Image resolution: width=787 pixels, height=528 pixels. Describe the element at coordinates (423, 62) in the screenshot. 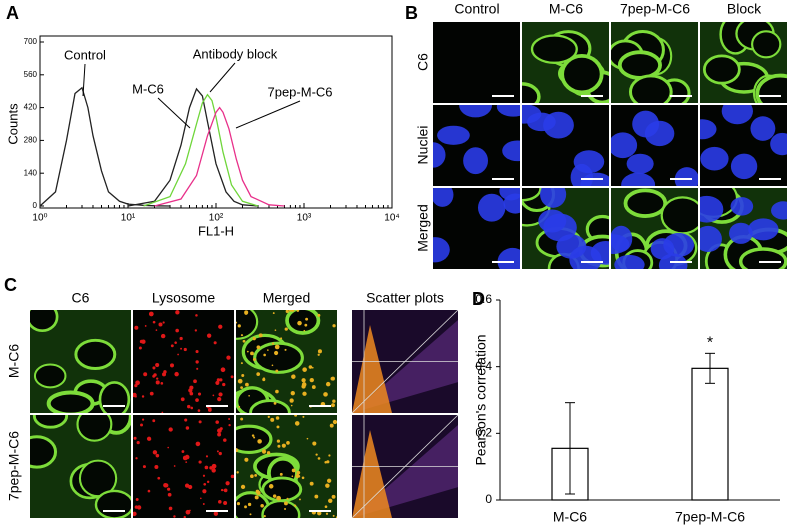

I see `row-label: C6` at that location.